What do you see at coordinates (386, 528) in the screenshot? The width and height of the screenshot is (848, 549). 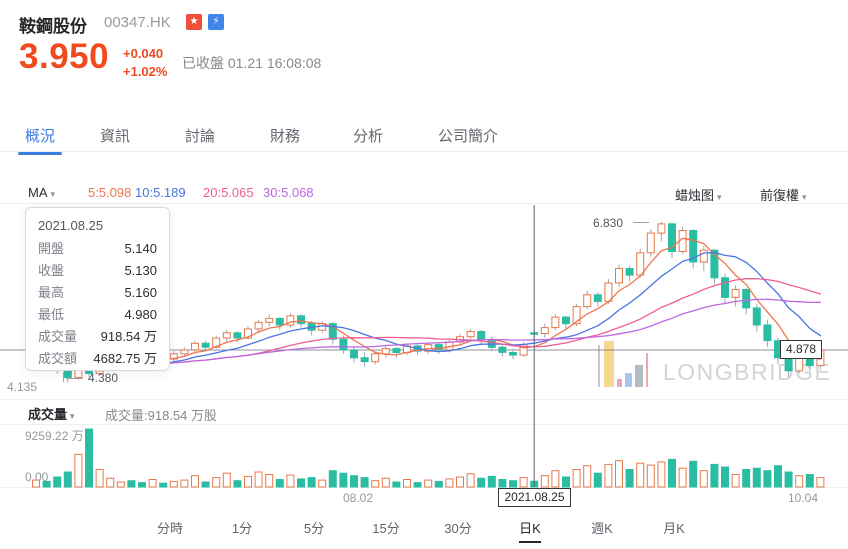 I see `period-tab-15min: 15分` at bounding box center [386, 528].